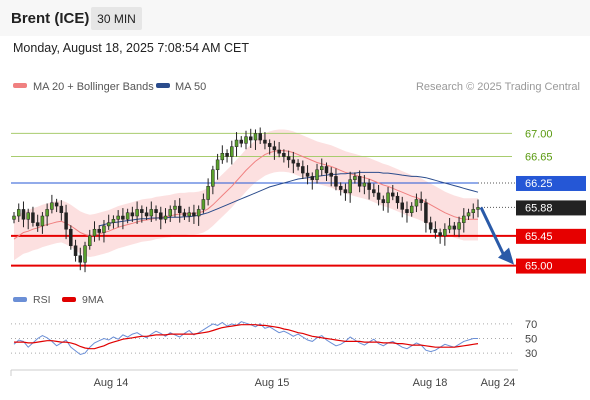 The width and height of the screenshot is (590, 400). I want to click on level-label-66-65: 66.65, so click(539, 158).